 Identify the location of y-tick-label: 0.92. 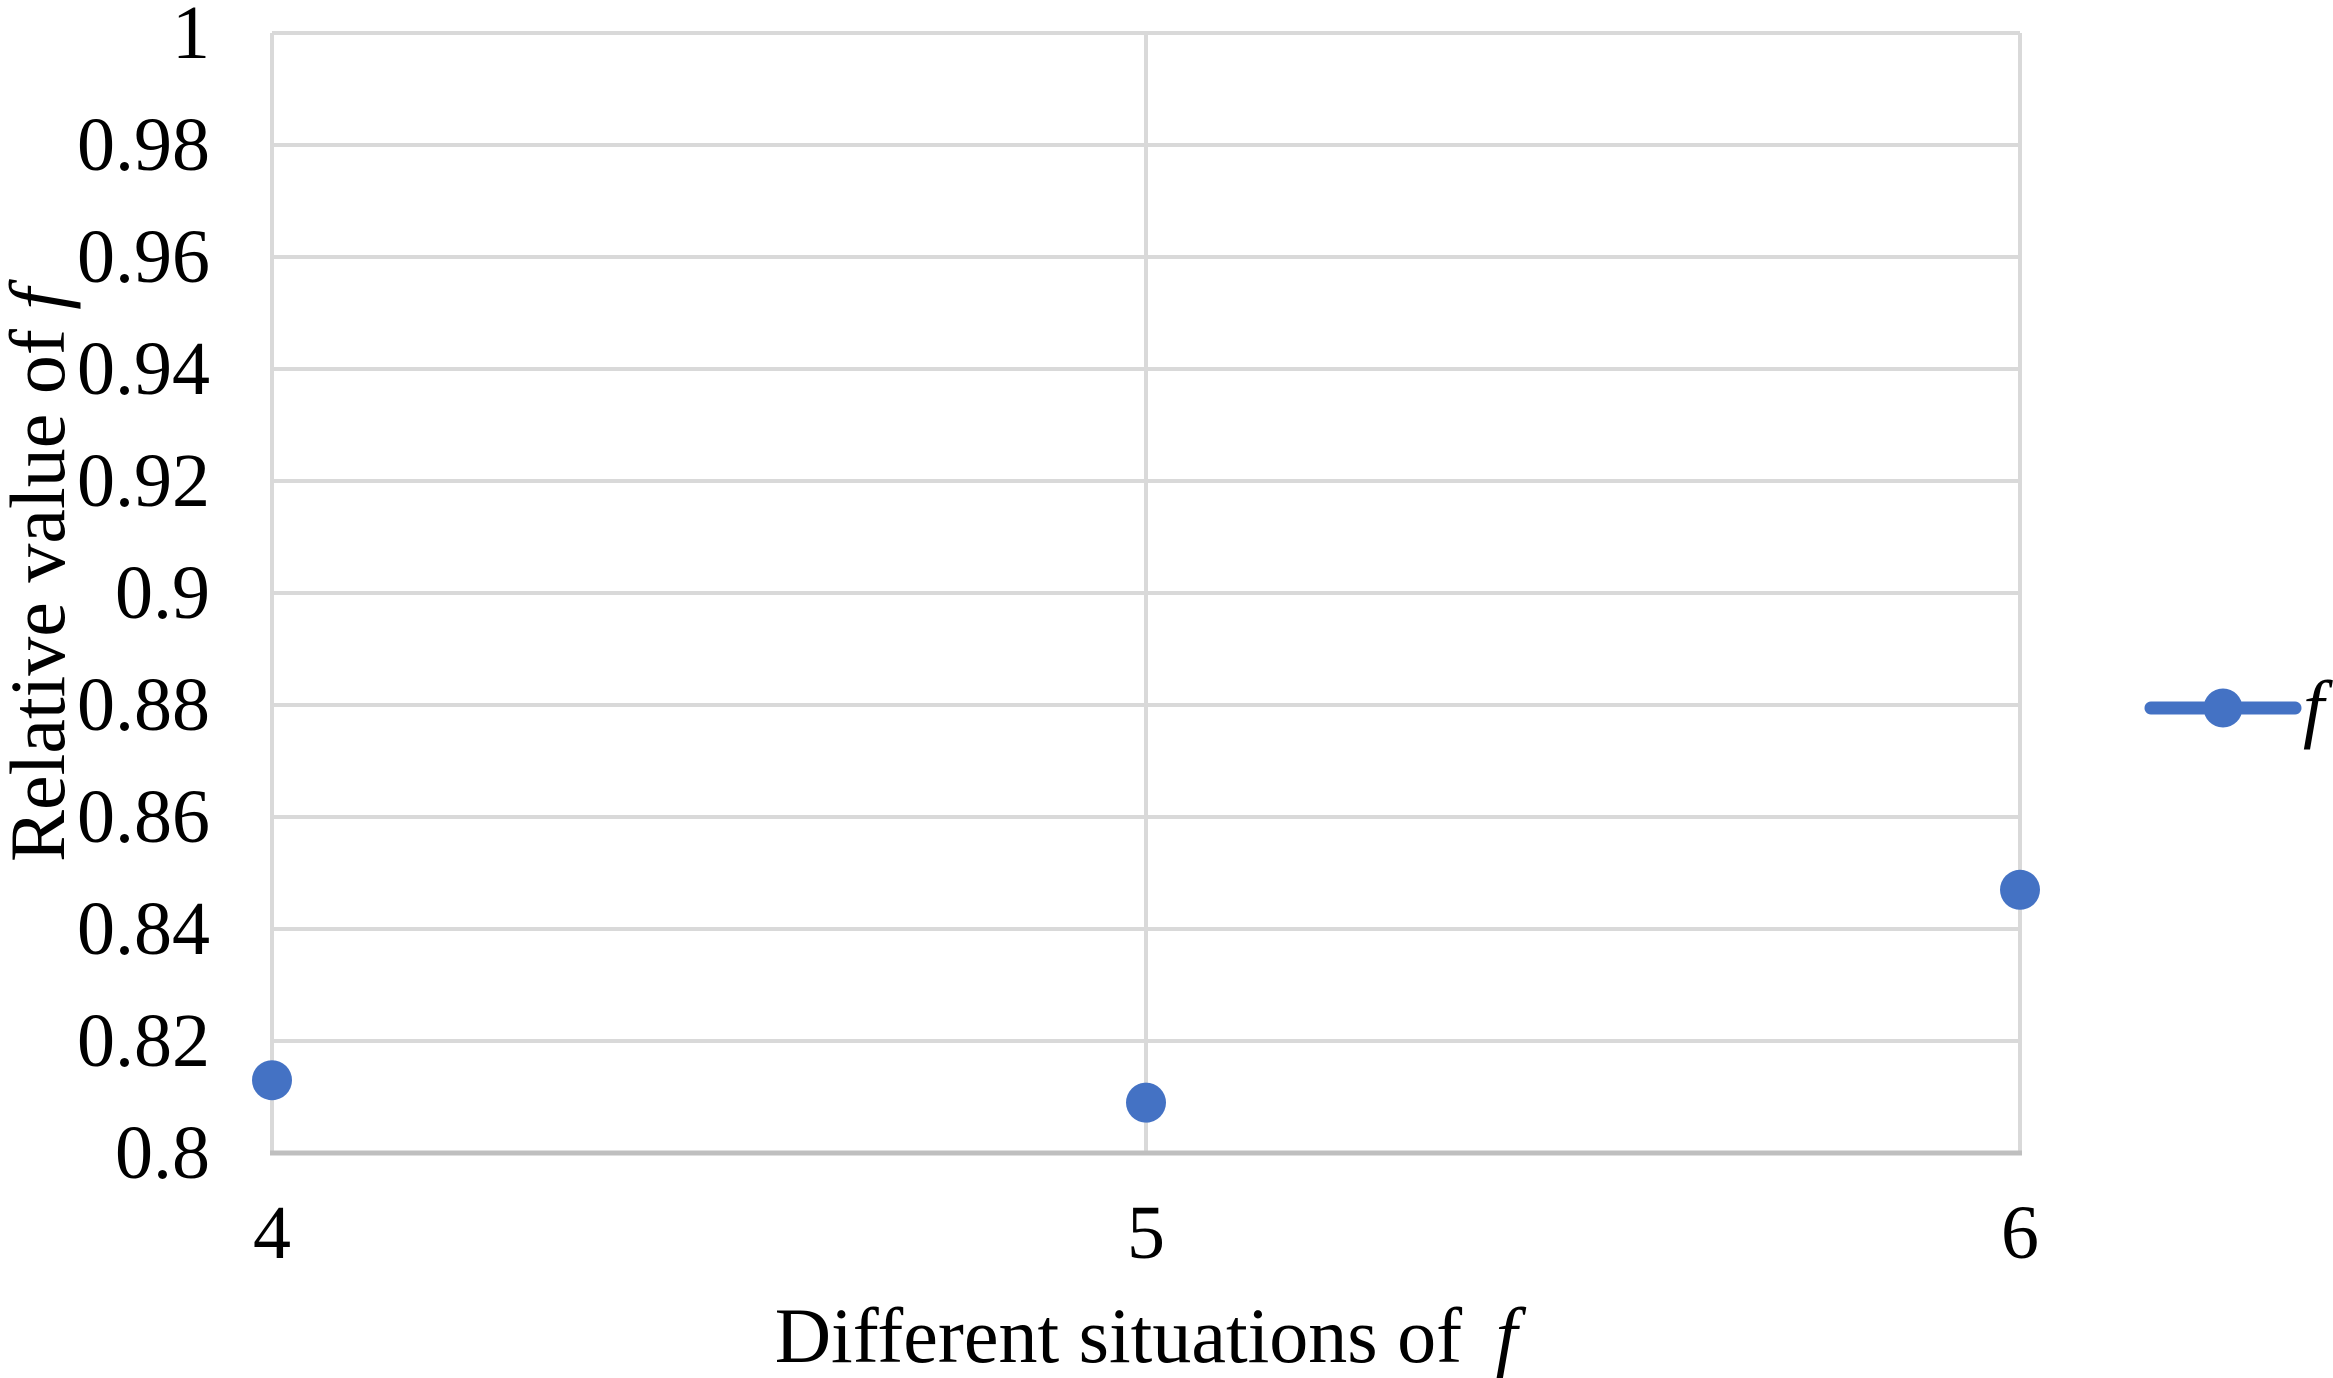
(143, 481).